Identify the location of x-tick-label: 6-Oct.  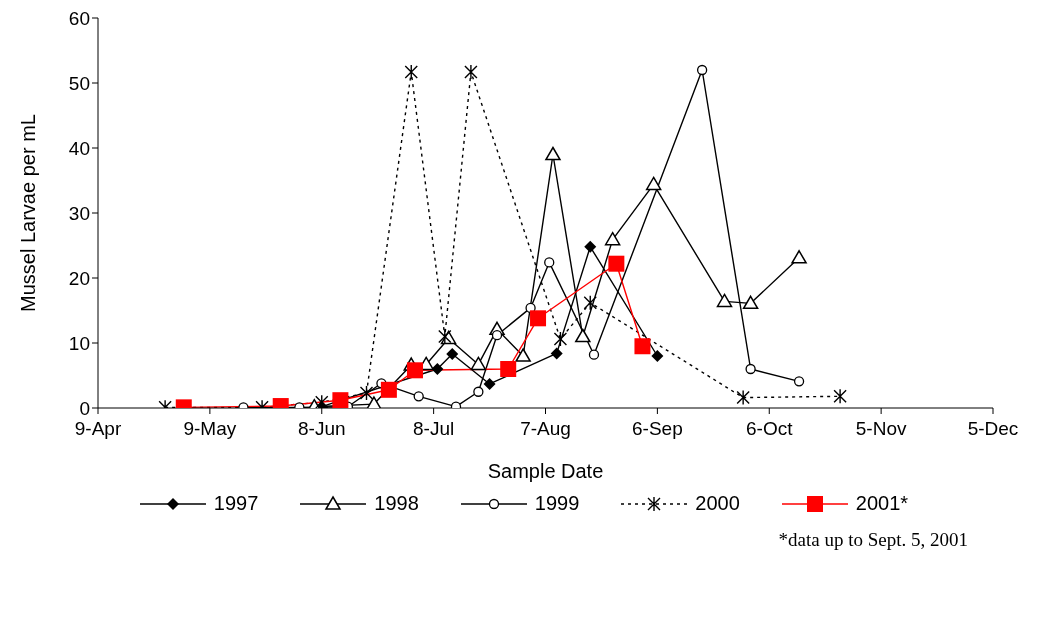
(770, 429).